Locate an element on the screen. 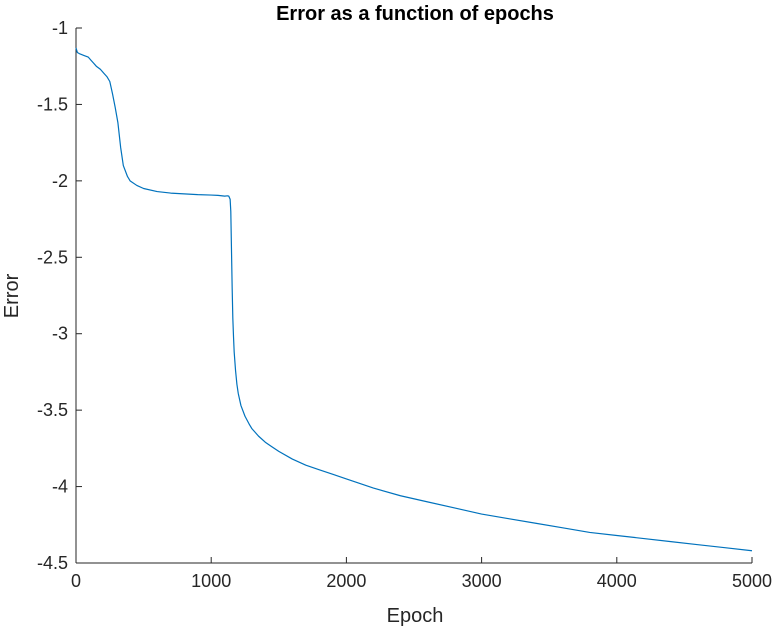  x-tick-label: 4000 is located at coordinates (617, 581).